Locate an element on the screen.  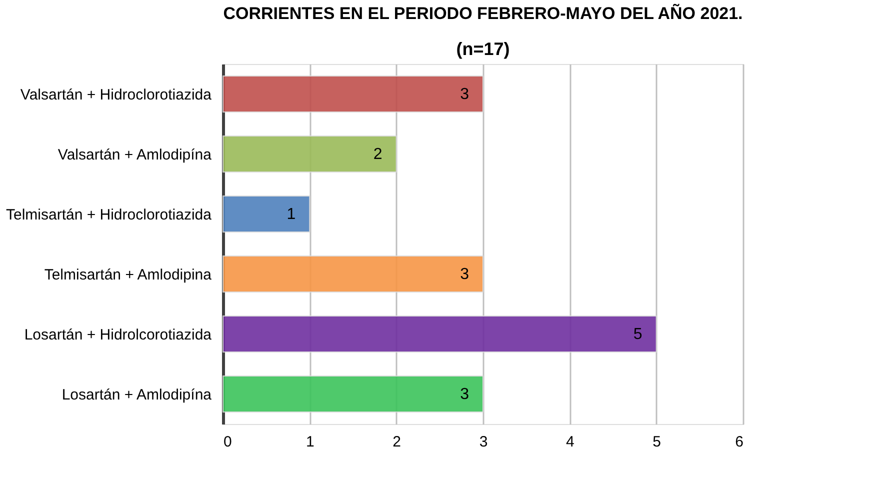
x-tick-label: 3 is located at coordinates (483, 442).